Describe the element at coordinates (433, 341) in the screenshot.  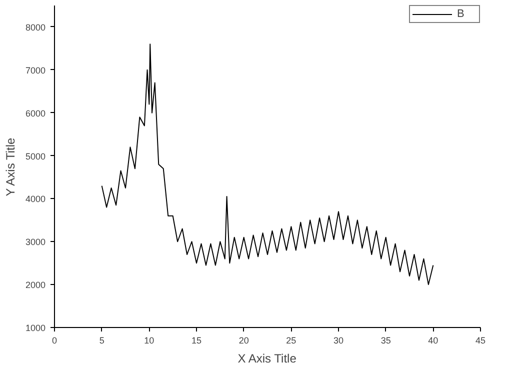
I see `x-tick-label: 40` at that location.